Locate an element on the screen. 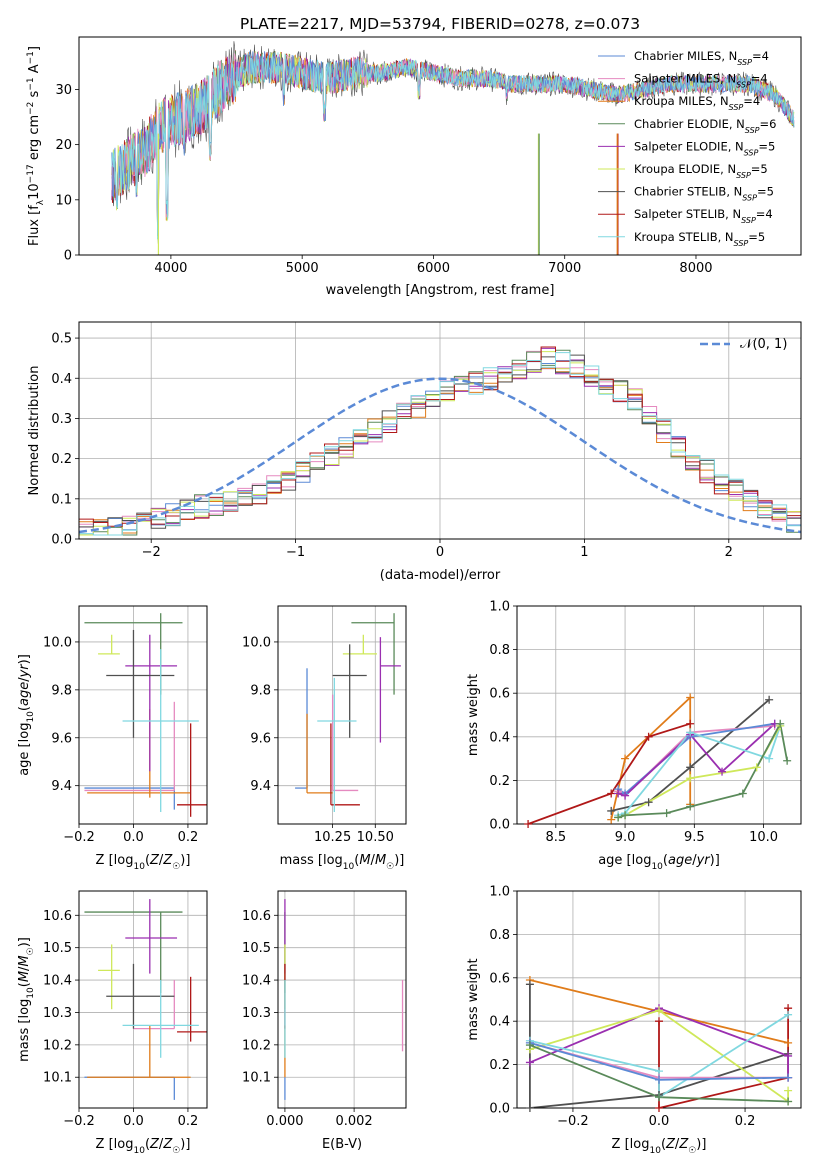 The image size is (819, 1170). y-tick-label: 1.0 is located at coordinates (499, 892).